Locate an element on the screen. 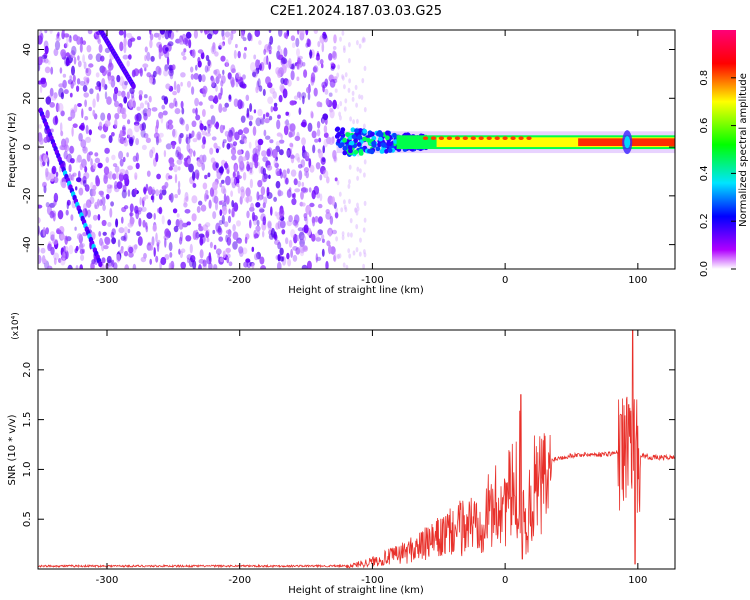 The height and width of the screenshot is (600, 750). carrier-spot is located at coordinates (497, 138).